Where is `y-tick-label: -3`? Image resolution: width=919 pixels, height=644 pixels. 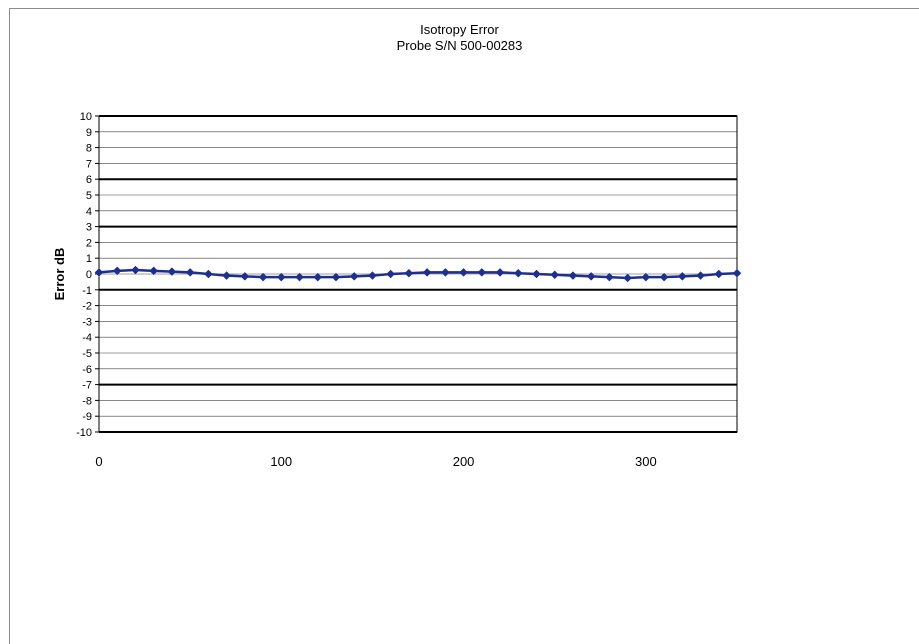 y-tick-label: -3 is located at coordinates (87, 322).